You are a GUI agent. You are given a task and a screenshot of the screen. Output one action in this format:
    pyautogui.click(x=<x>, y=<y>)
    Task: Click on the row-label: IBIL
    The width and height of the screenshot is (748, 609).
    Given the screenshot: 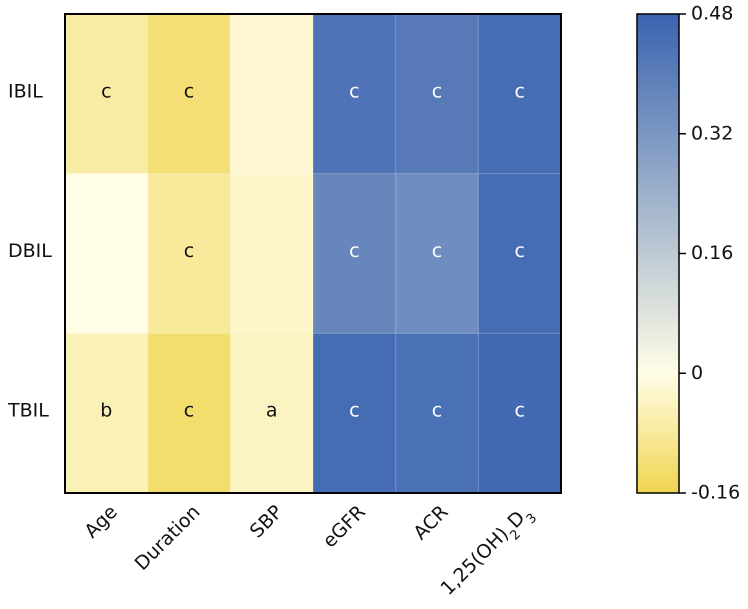 What is the action you would take?
    pyautogui.click(x=25, y=91)
    